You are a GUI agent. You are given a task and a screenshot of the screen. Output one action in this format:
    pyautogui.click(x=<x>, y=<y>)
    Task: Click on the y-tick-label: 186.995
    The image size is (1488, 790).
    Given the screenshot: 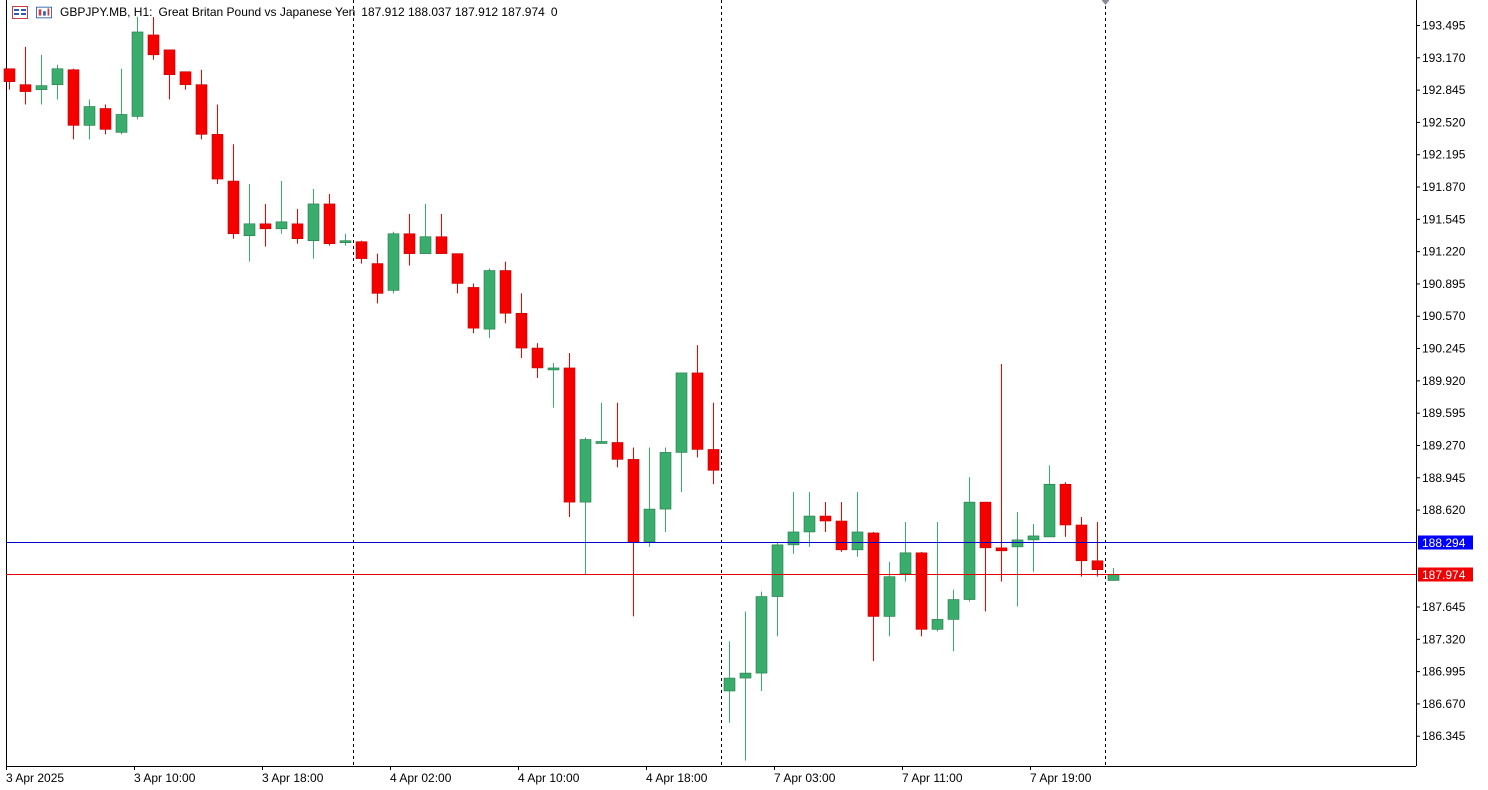 What is the action you would take?
    pyautogui.click(x=1444, y=672)
    